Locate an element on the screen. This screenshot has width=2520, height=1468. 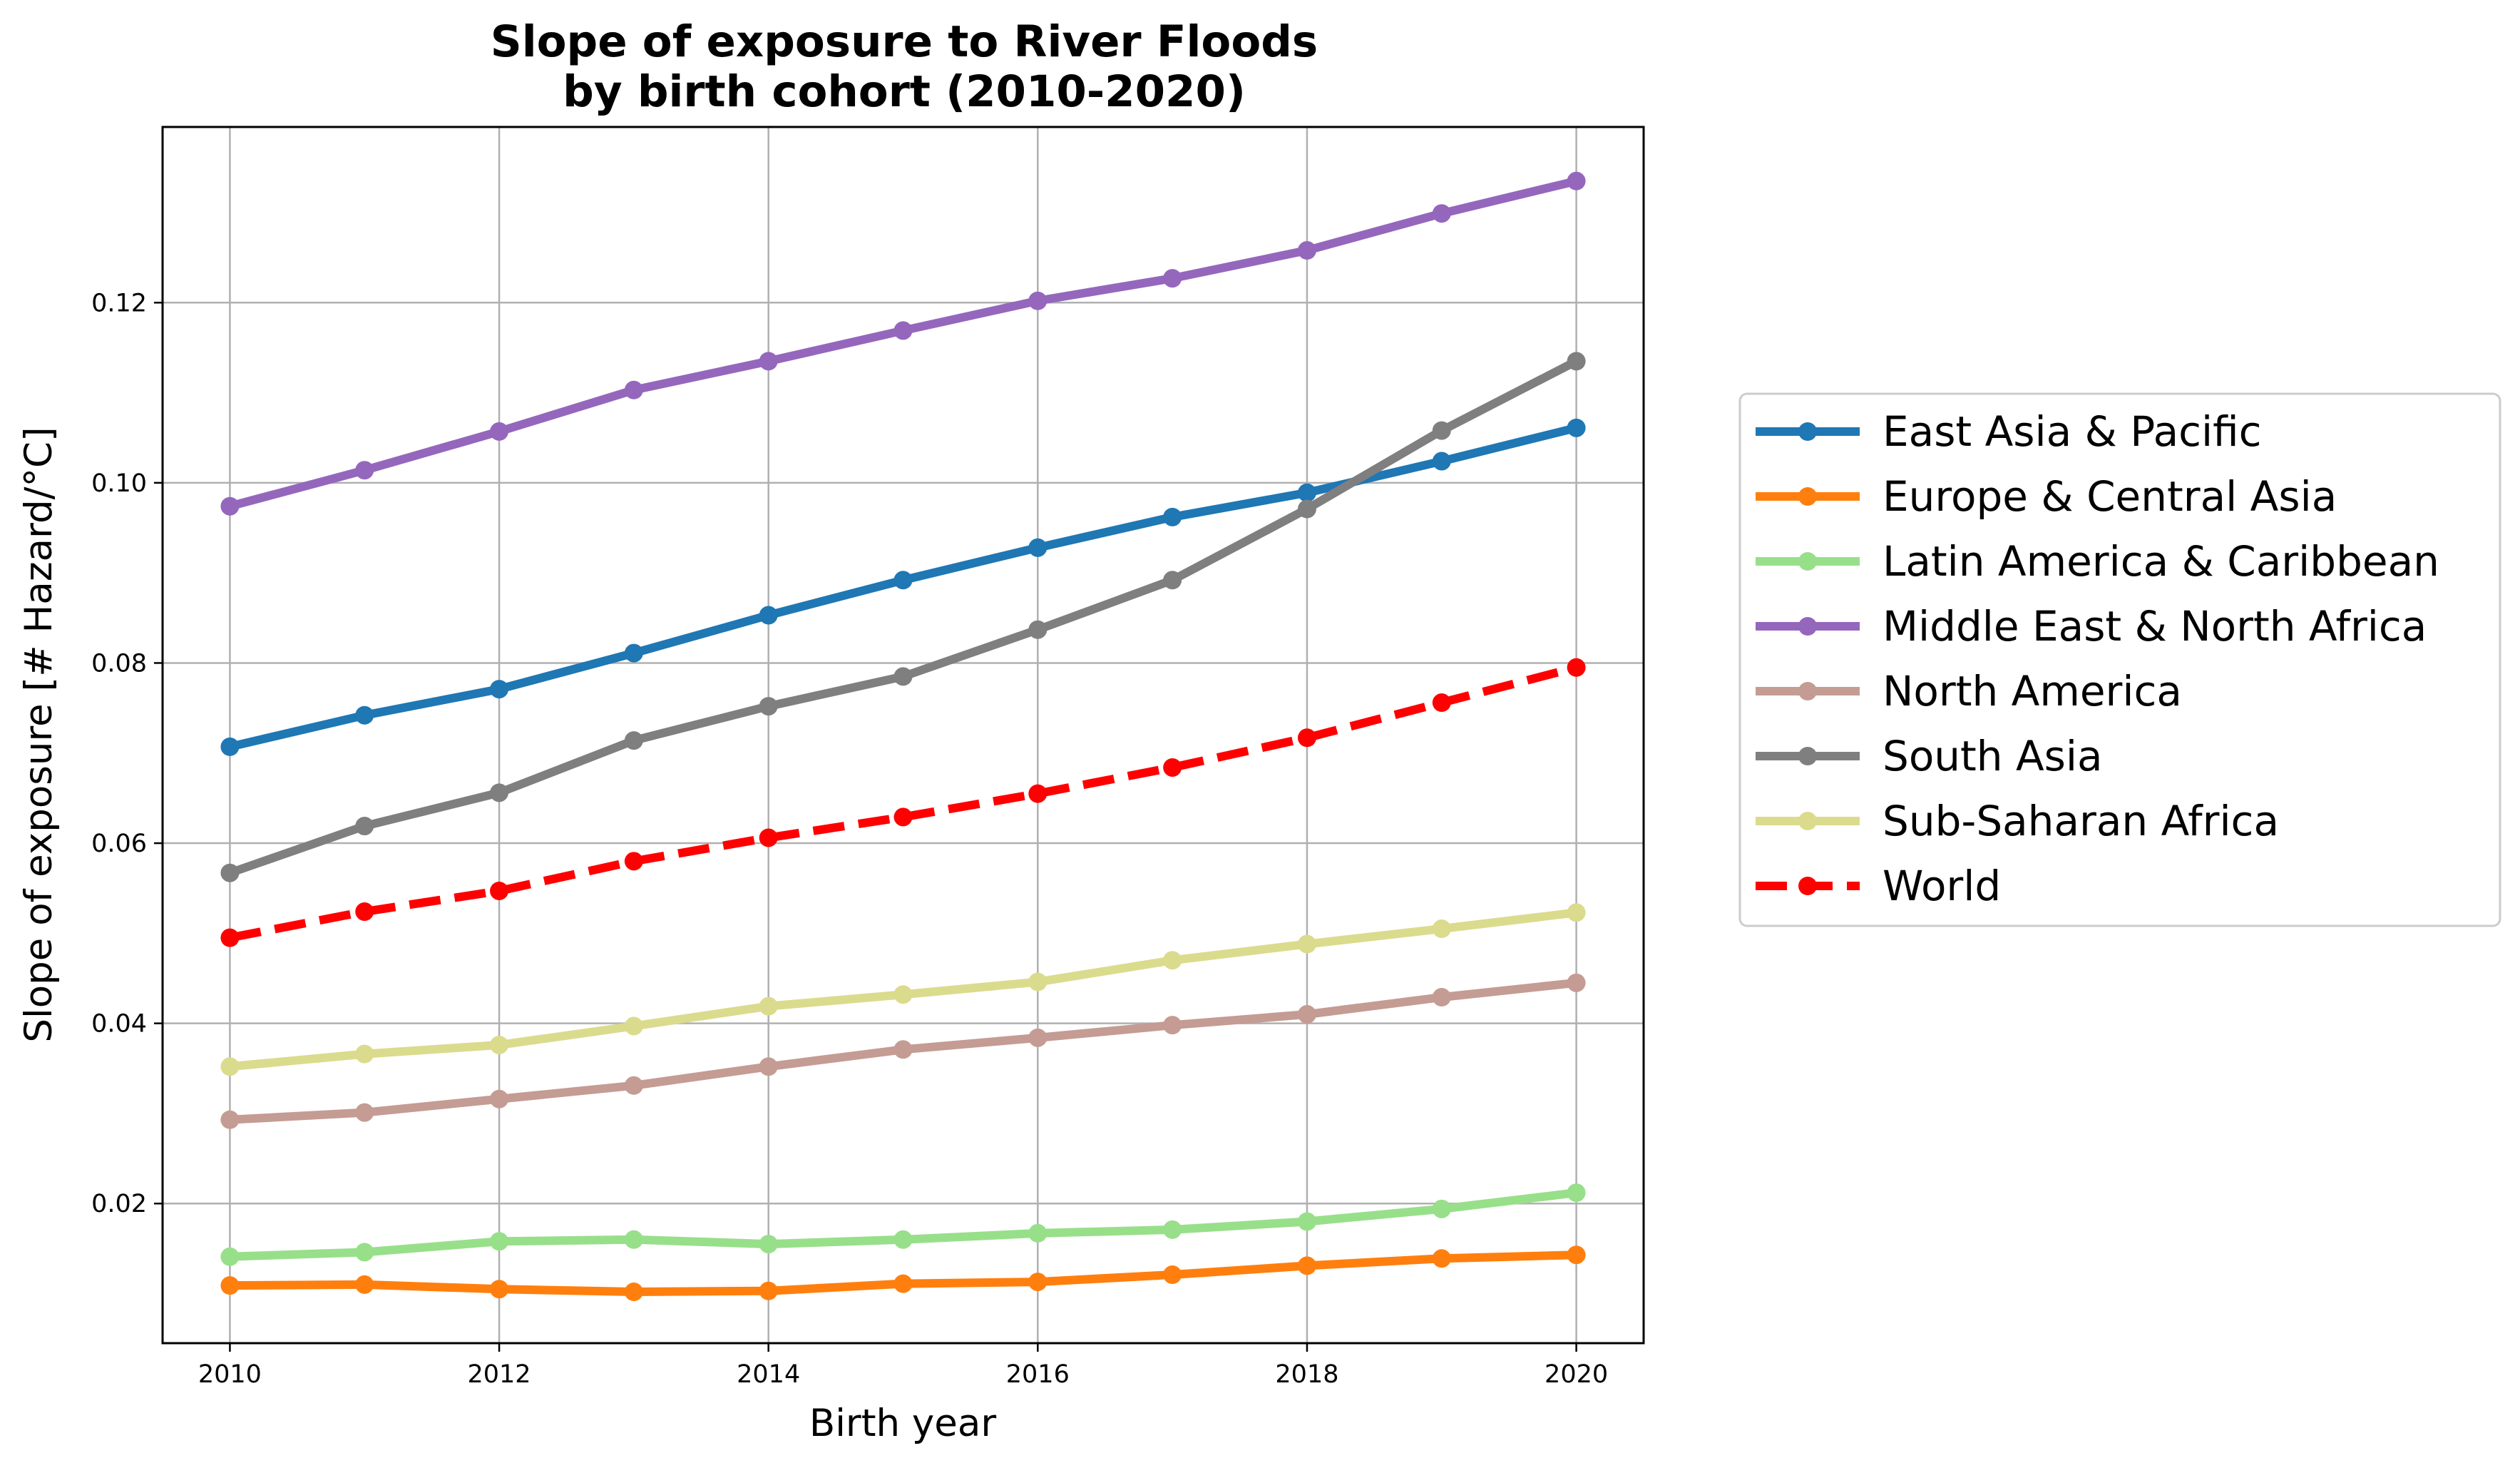
legend-item-latin-america-and-caribbean: Latin America & Caribbean is located at coordinates (2097, 561).